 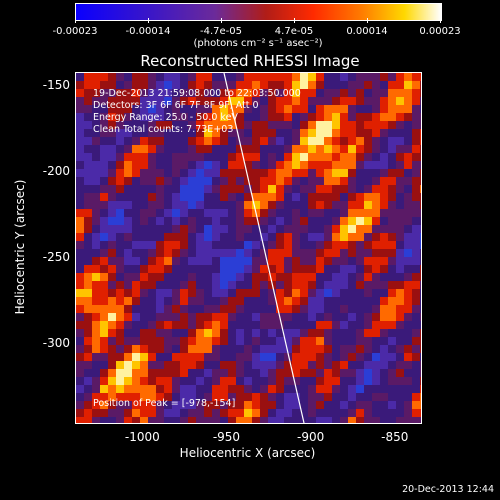 What do you see at coordinates (448, 489) in the screenshot?
I see `timestamp: 20-Dec-2013 12:44` at bounding box center [448, 489].